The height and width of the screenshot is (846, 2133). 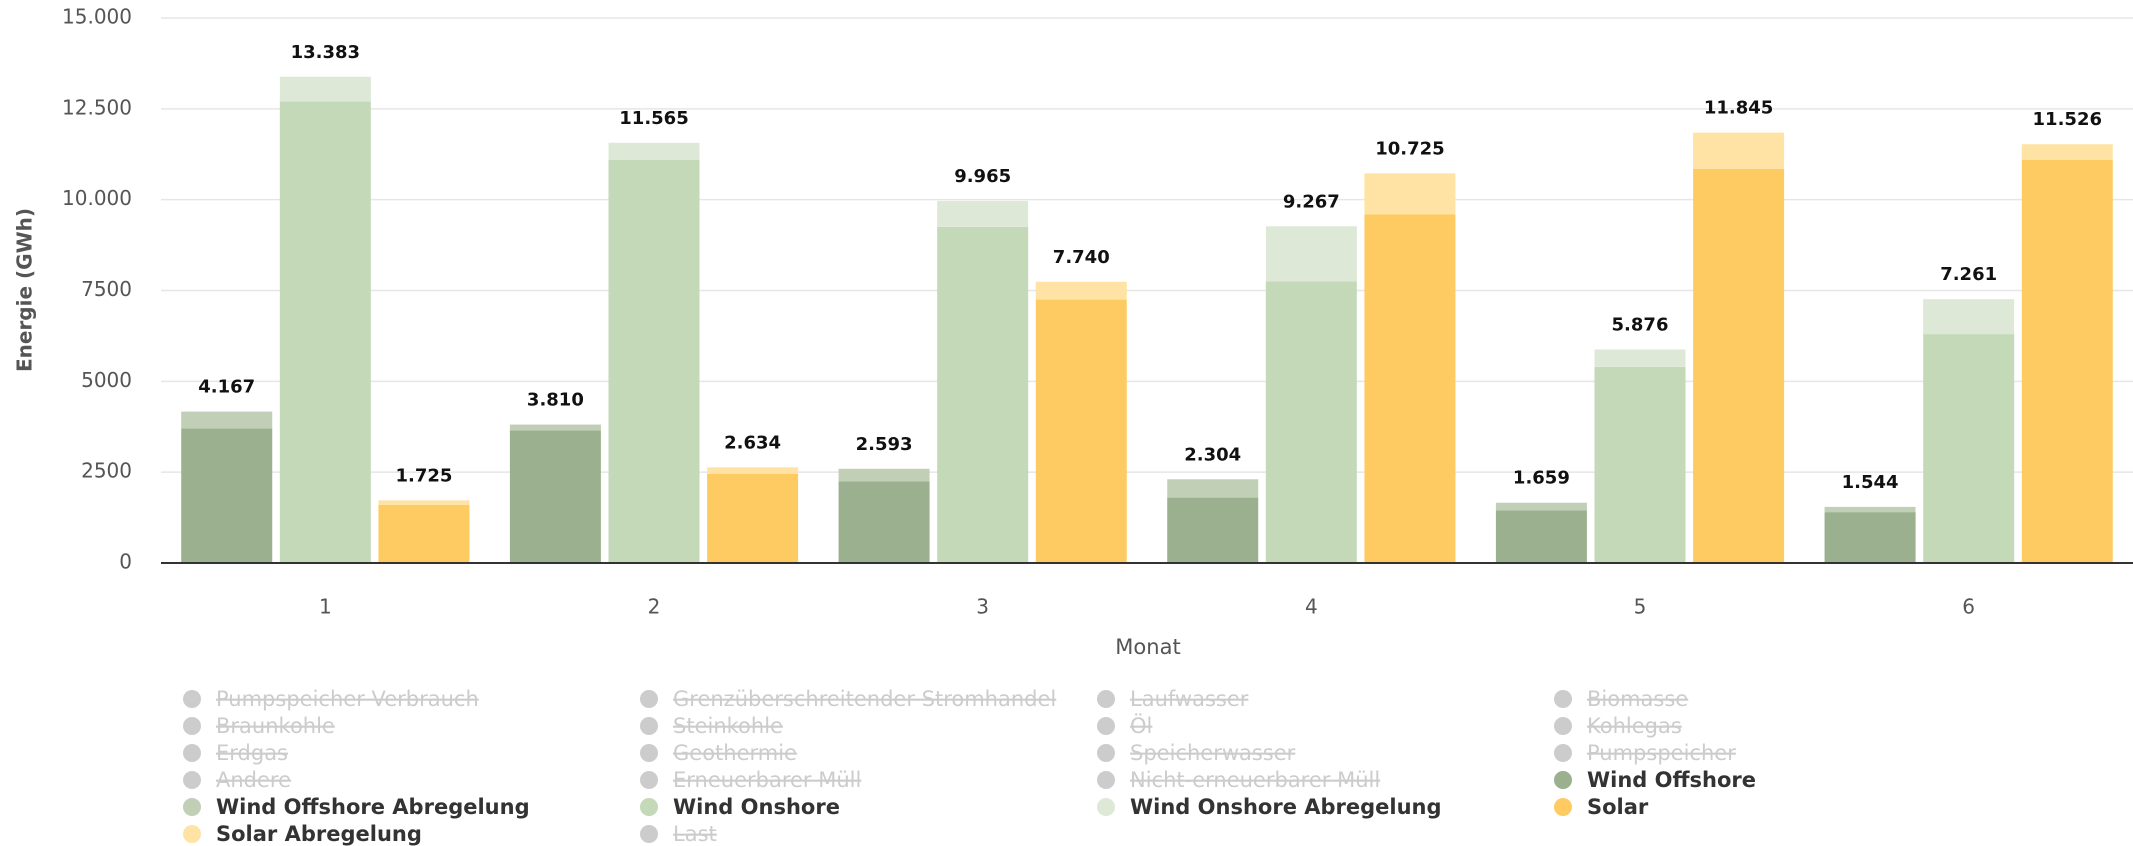 I want to click on legend-label: Wind Onshore, so click(x=756, y=807).